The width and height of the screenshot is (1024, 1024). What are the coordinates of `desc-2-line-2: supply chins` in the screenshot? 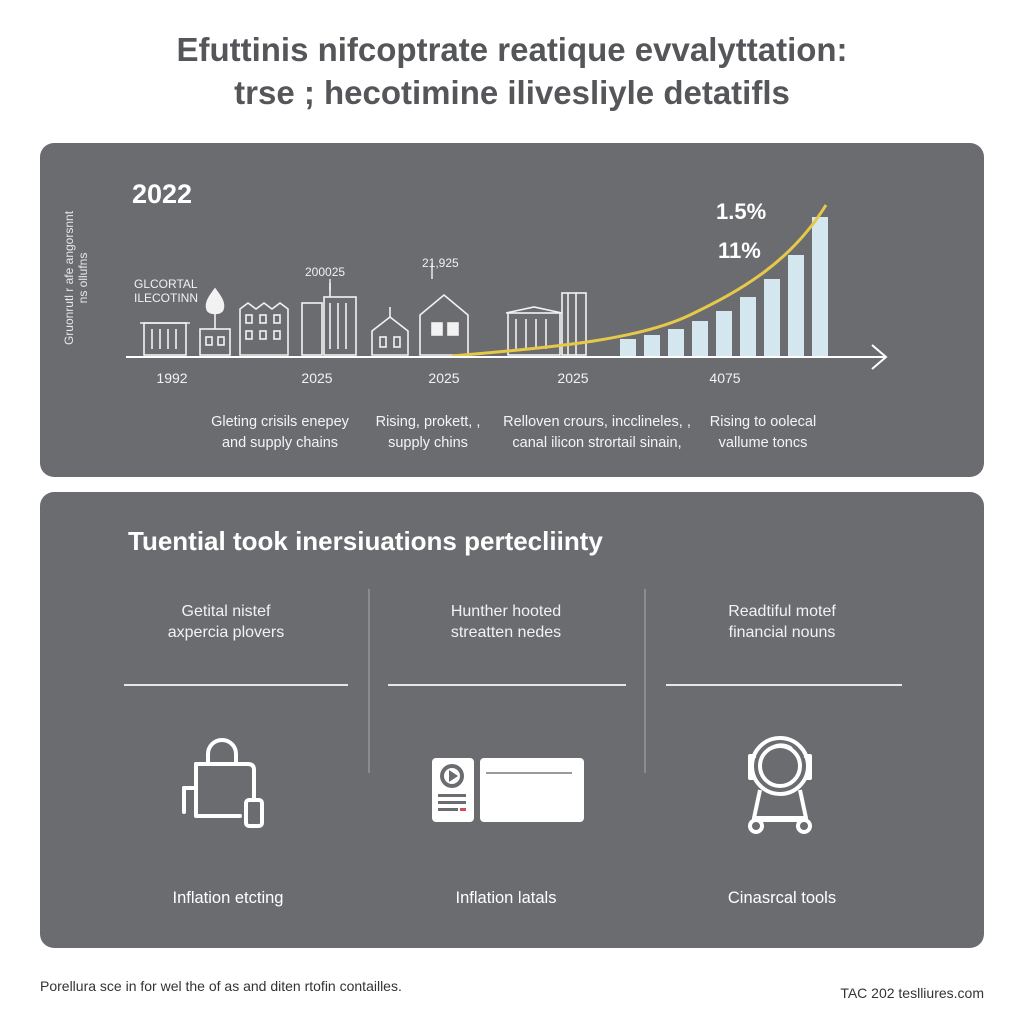 It's located at (428, 443).